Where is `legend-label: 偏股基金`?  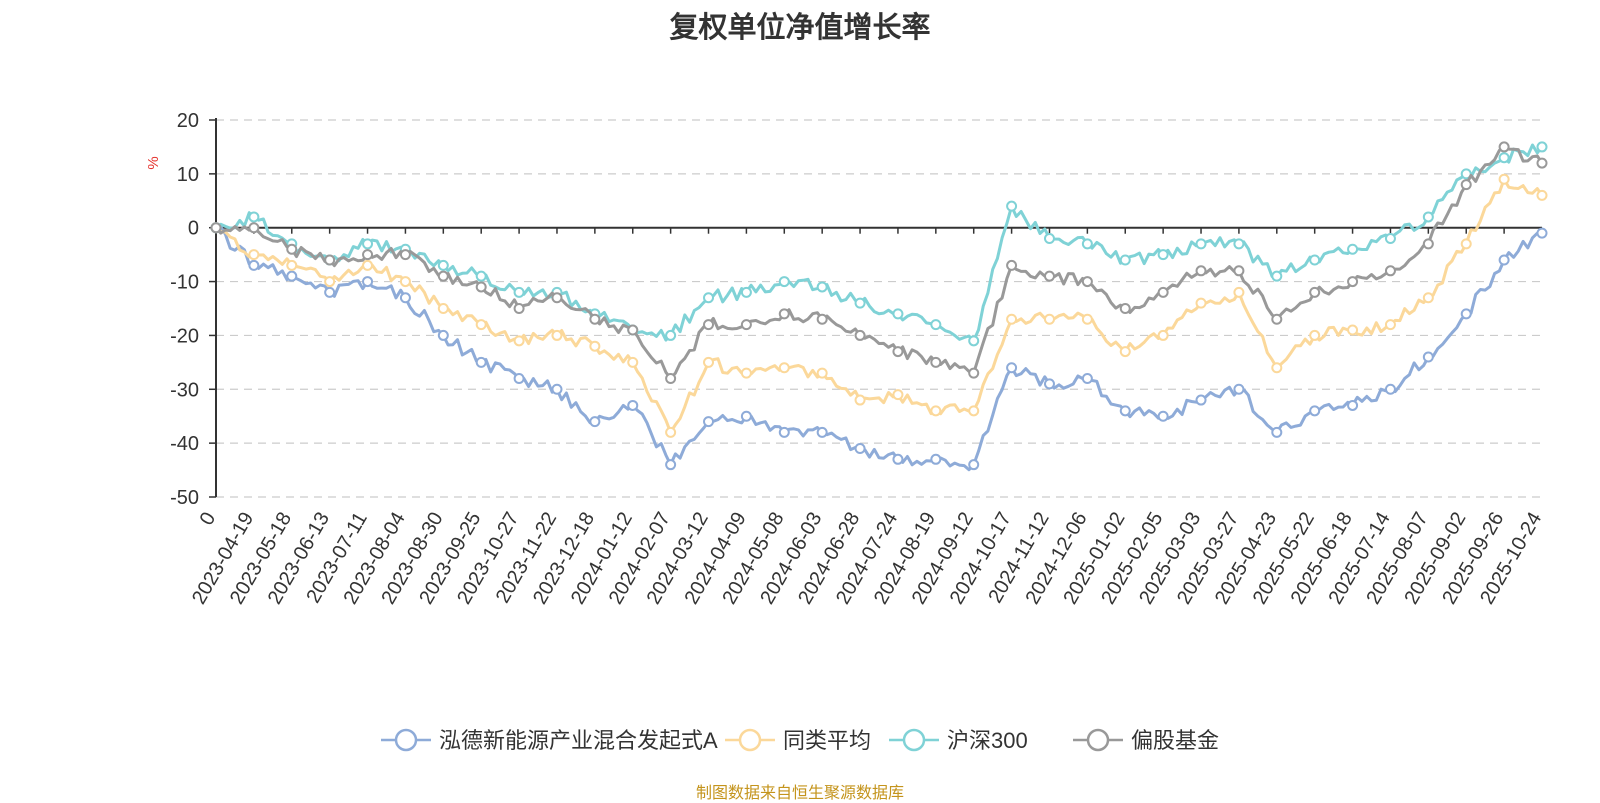 legend-label: 偏股基金 is located at coordinates (1175, 740).